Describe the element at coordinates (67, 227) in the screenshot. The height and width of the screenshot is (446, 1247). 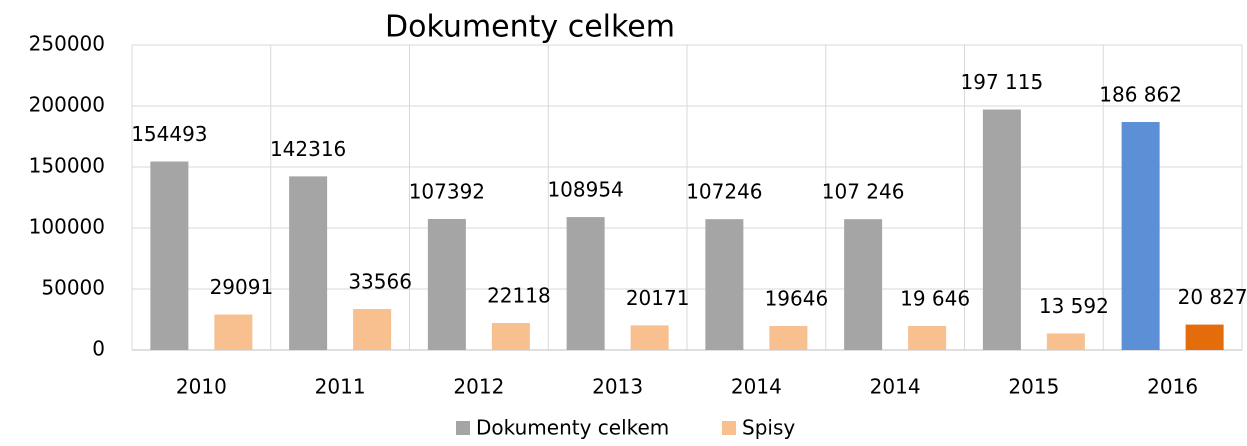
I see `y-tick-label: 100000` at that location.